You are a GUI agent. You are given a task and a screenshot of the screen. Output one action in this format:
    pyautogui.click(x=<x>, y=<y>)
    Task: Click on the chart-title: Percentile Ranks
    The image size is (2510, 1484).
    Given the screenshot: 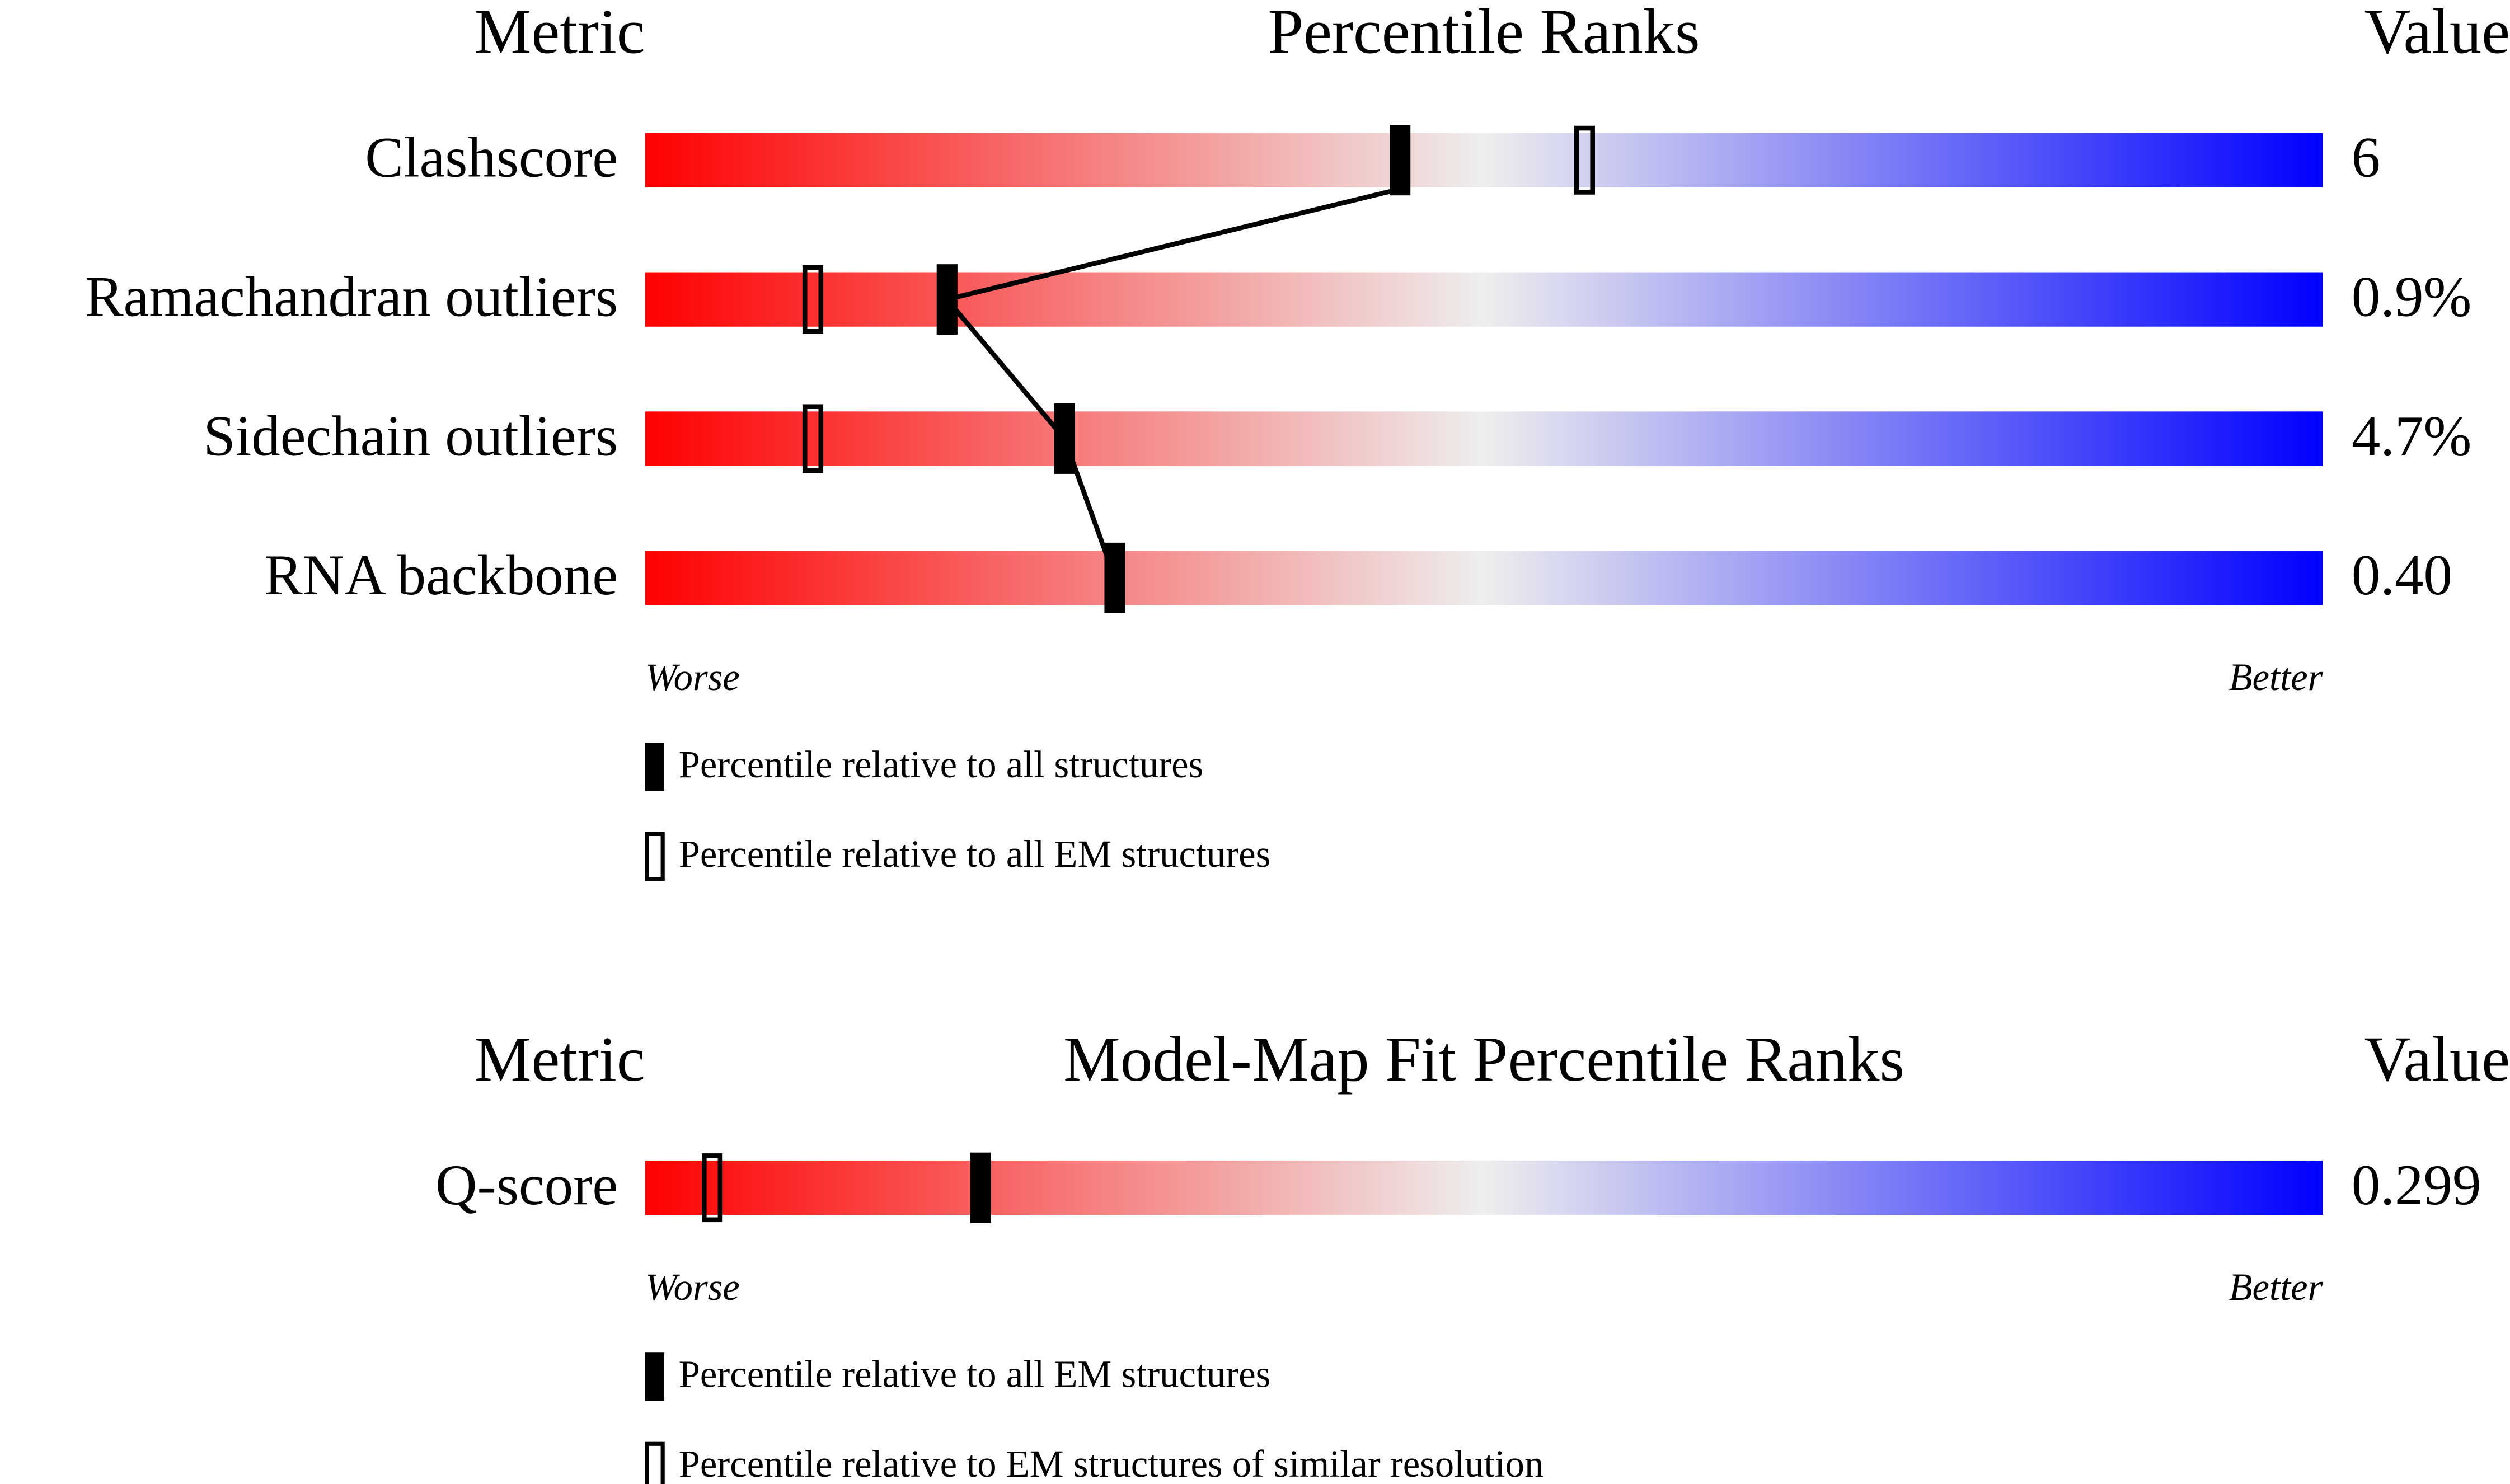 What is the action you would take?
    pyautogui.click(x=1484, y=33)
    